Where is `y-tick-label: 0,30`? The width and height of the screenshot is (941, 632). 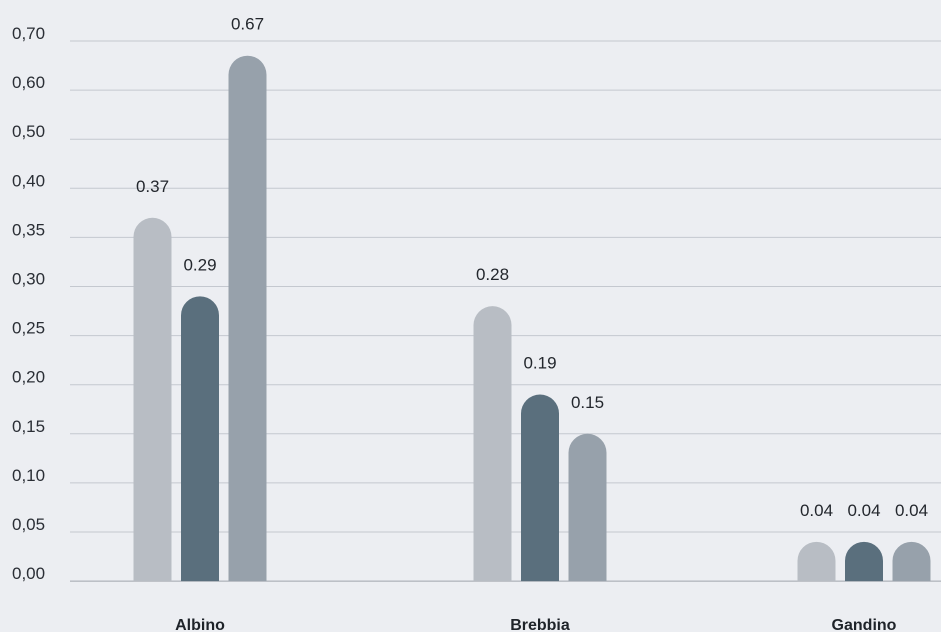 y-tick-label: 0,30 is located at coordinates (28, 279).